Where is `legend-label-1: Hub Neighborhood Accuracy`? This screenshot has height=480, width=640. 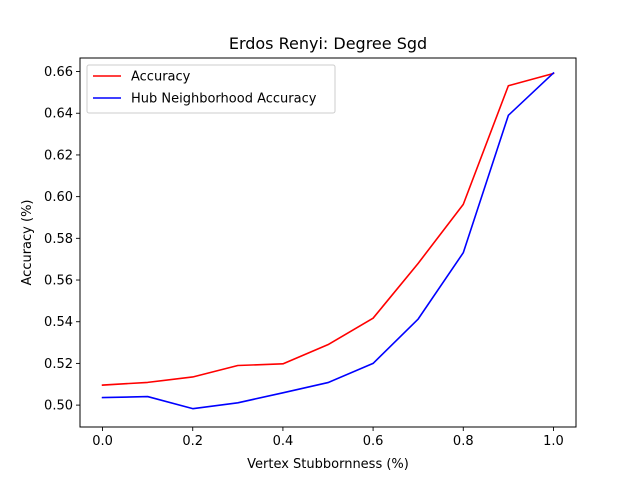 legend-label-1: Hub Neighborhood Accuracy is located at coordinates (224, 99).